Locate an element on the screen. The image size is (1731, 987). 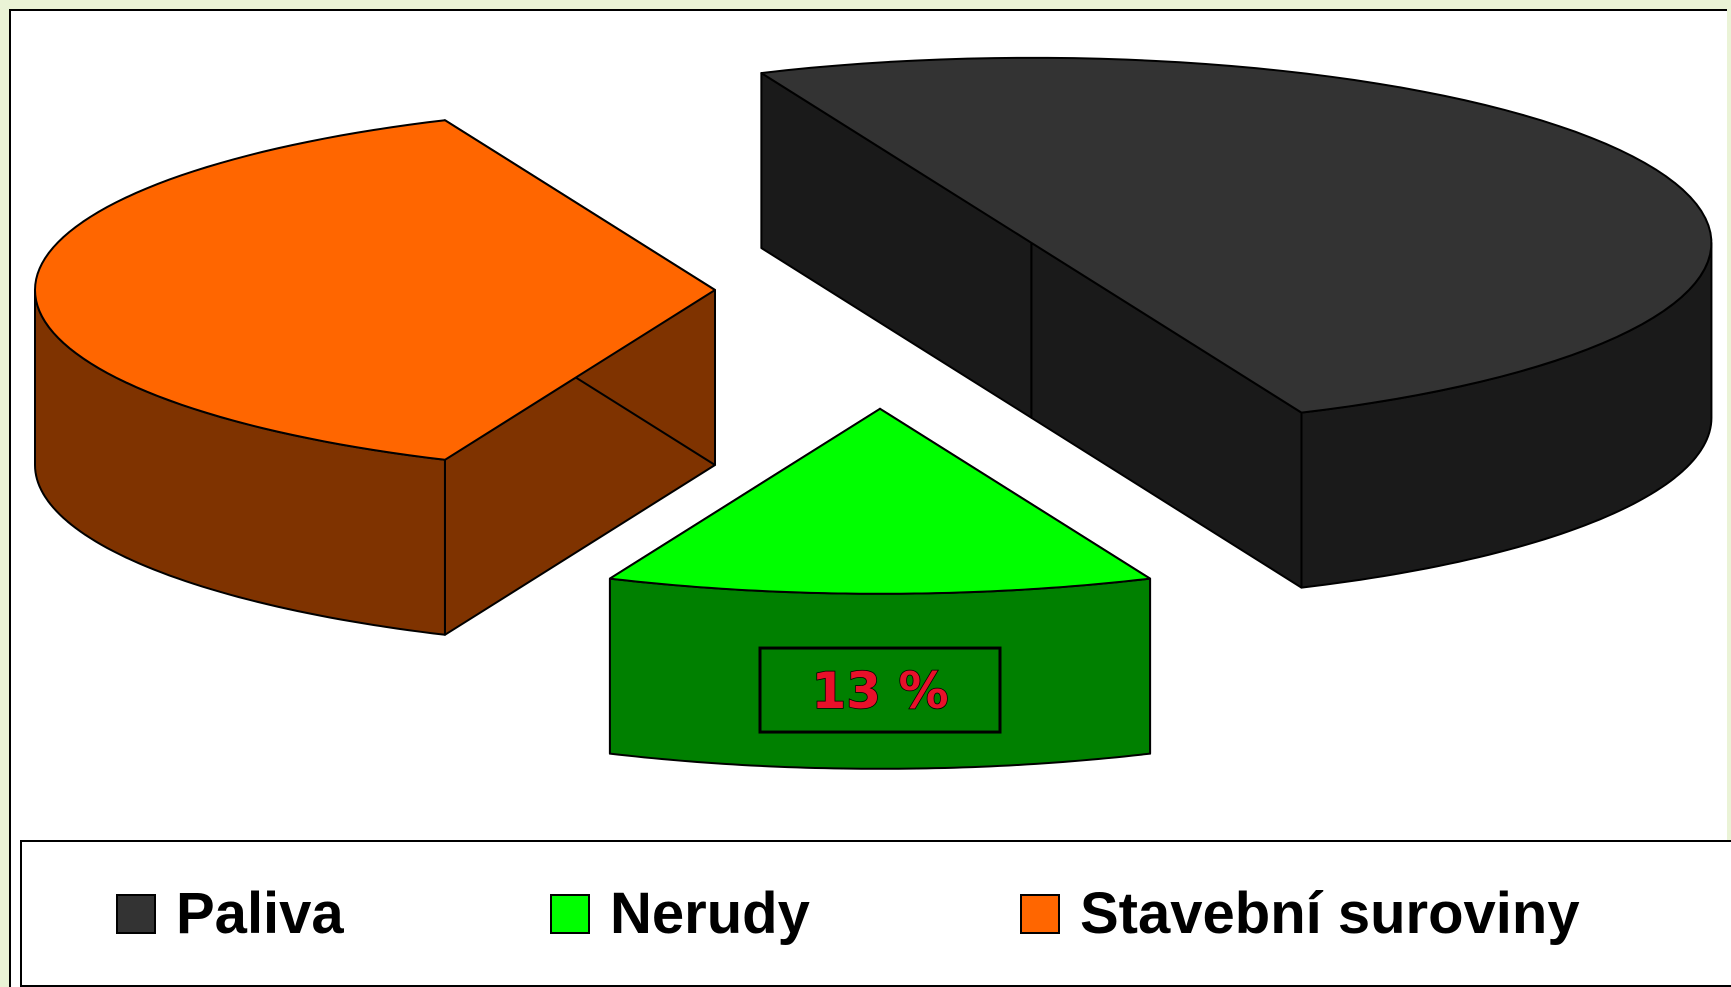
legend-label-paliva: Paliva is located at coordinates (260, 913).